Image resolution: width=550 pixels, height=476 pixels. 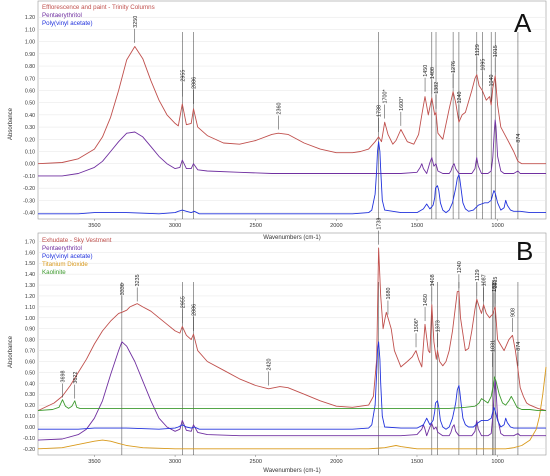 I want to click on panel-b-peak-label: 1129, so click(x=478, y=275).